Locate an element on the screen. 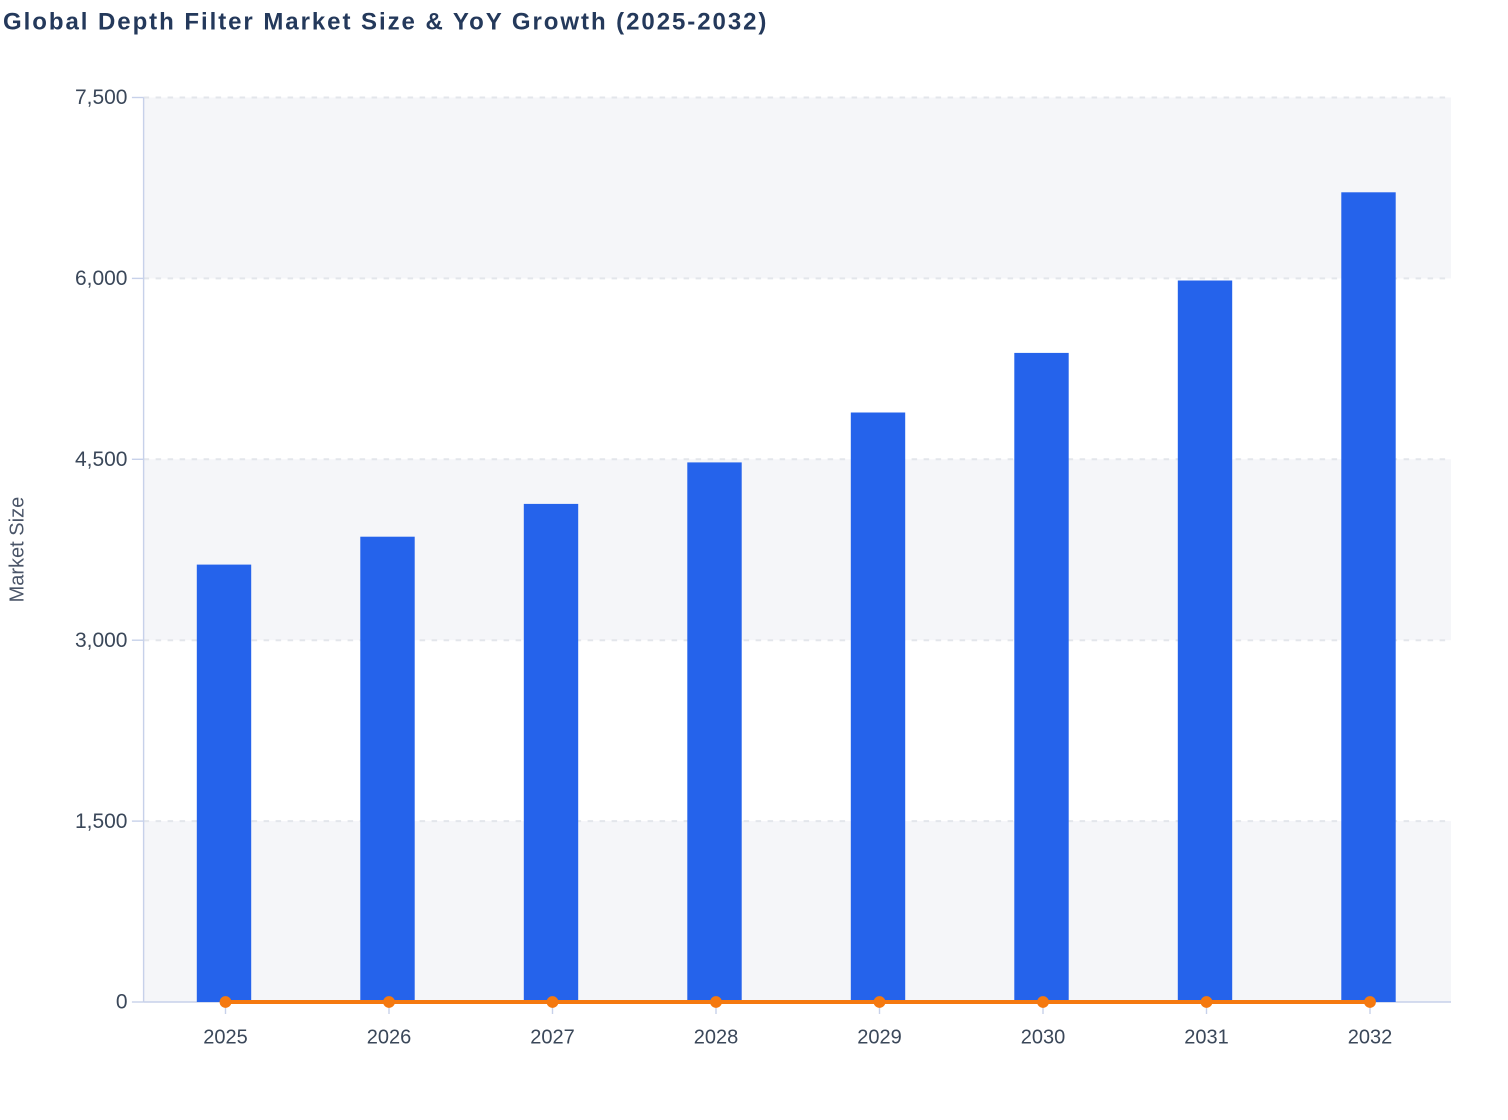 The height and width of the screenshot is (1120, 1508). svg-text: Market Size is located at coordinates (18, 550).